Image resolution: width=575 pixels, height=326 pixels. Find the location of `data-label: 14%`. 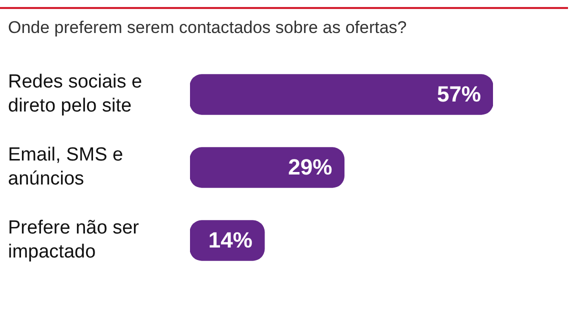

data-label: 14% is located at coordinates (230, 240).